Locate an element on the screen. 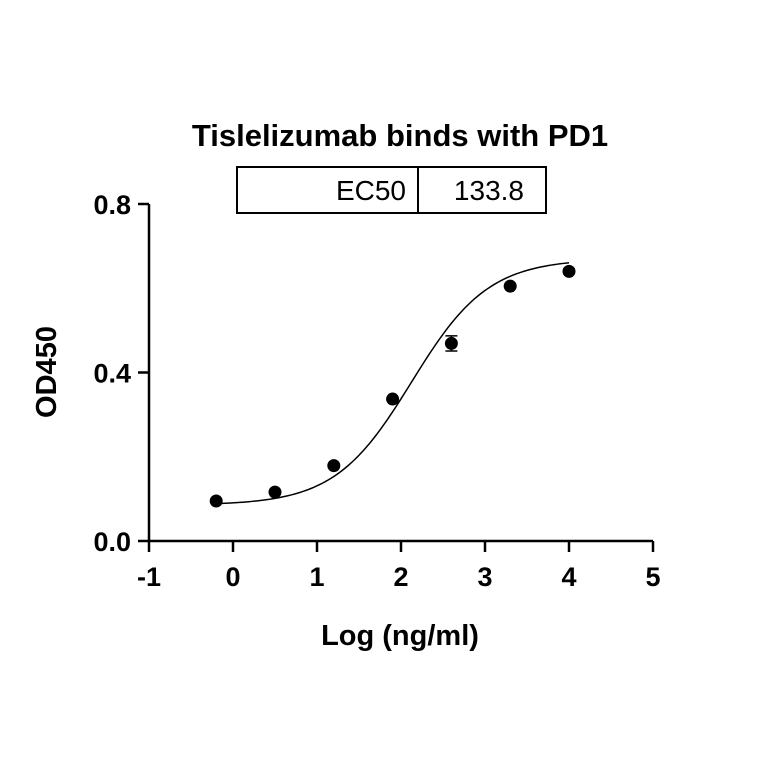  x-tick-label: 5 is located at coordinates (652, 577).